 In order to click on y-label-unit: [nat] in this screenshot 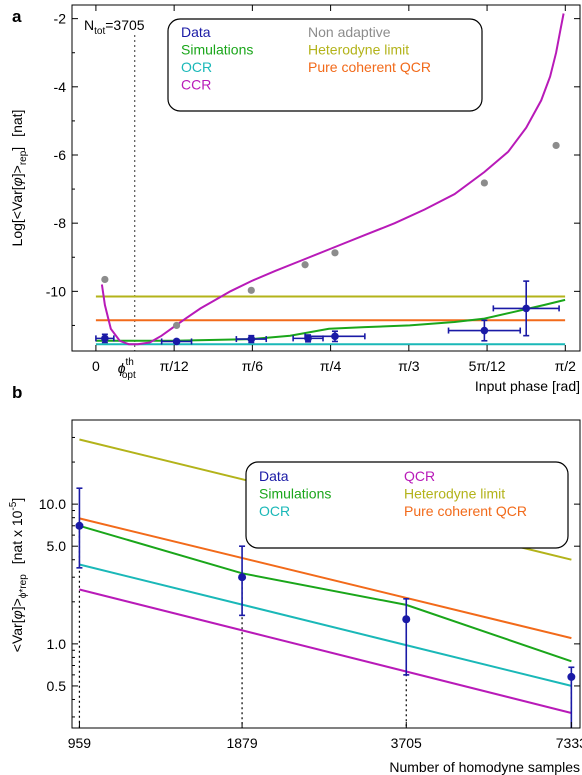, I will do `click(17, 123)`.